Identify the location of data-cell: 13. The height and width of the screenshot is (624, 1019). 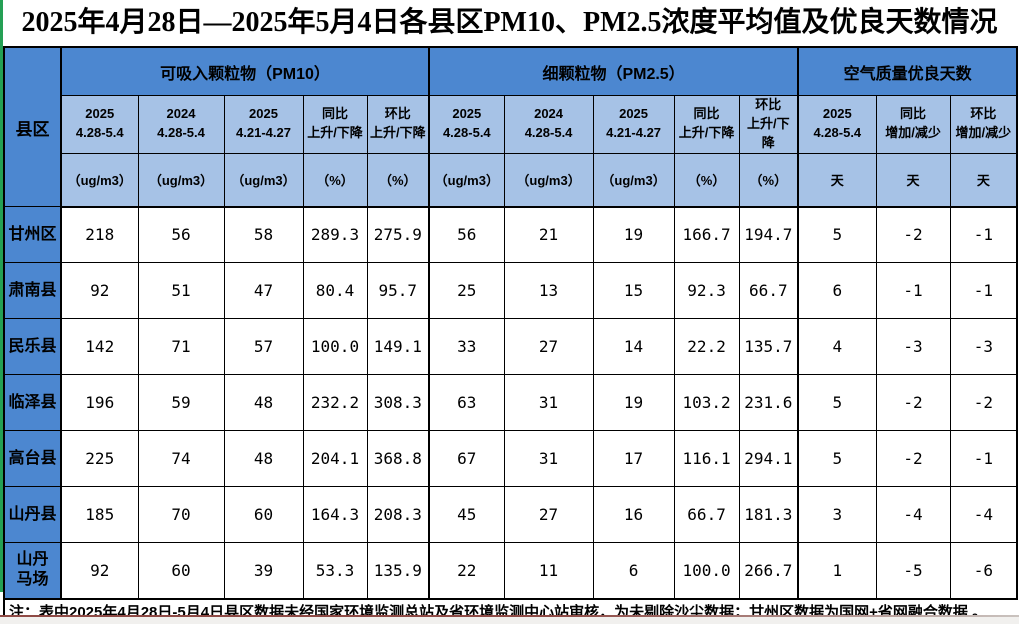
(548, 291).